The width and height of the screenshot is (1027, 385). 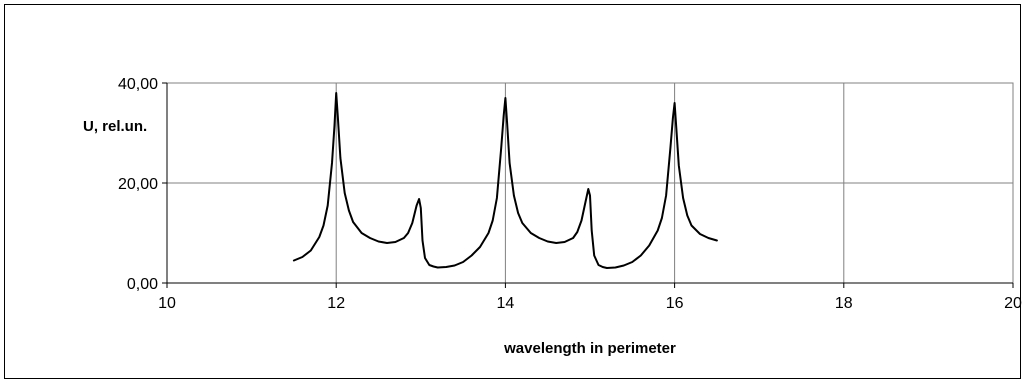 I want to click on x-tick-label: 16, so click(x=675, y=303).